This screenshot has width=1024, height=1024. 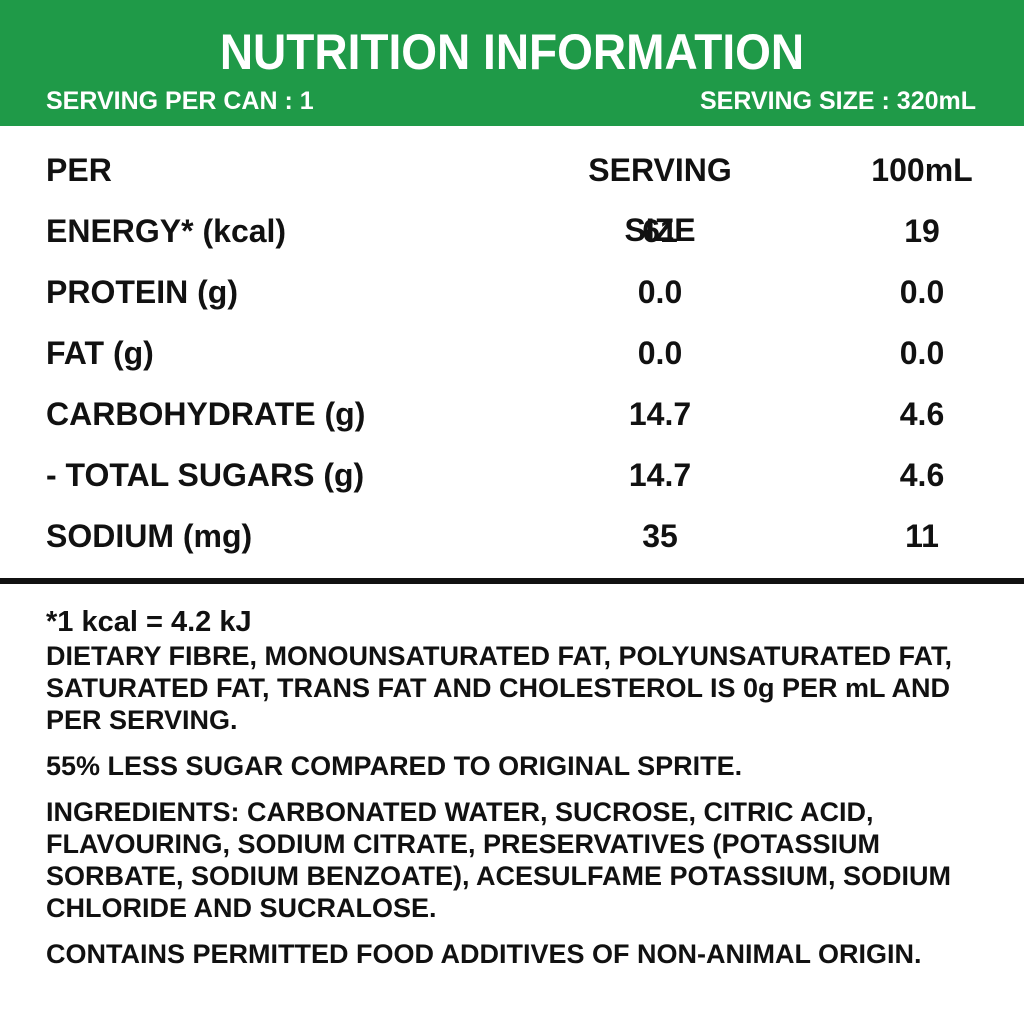 What do you see at coordinates (100, 353) in the screenshot?
I see `row-label: FAT (g)` at bounding box center [100, 353].